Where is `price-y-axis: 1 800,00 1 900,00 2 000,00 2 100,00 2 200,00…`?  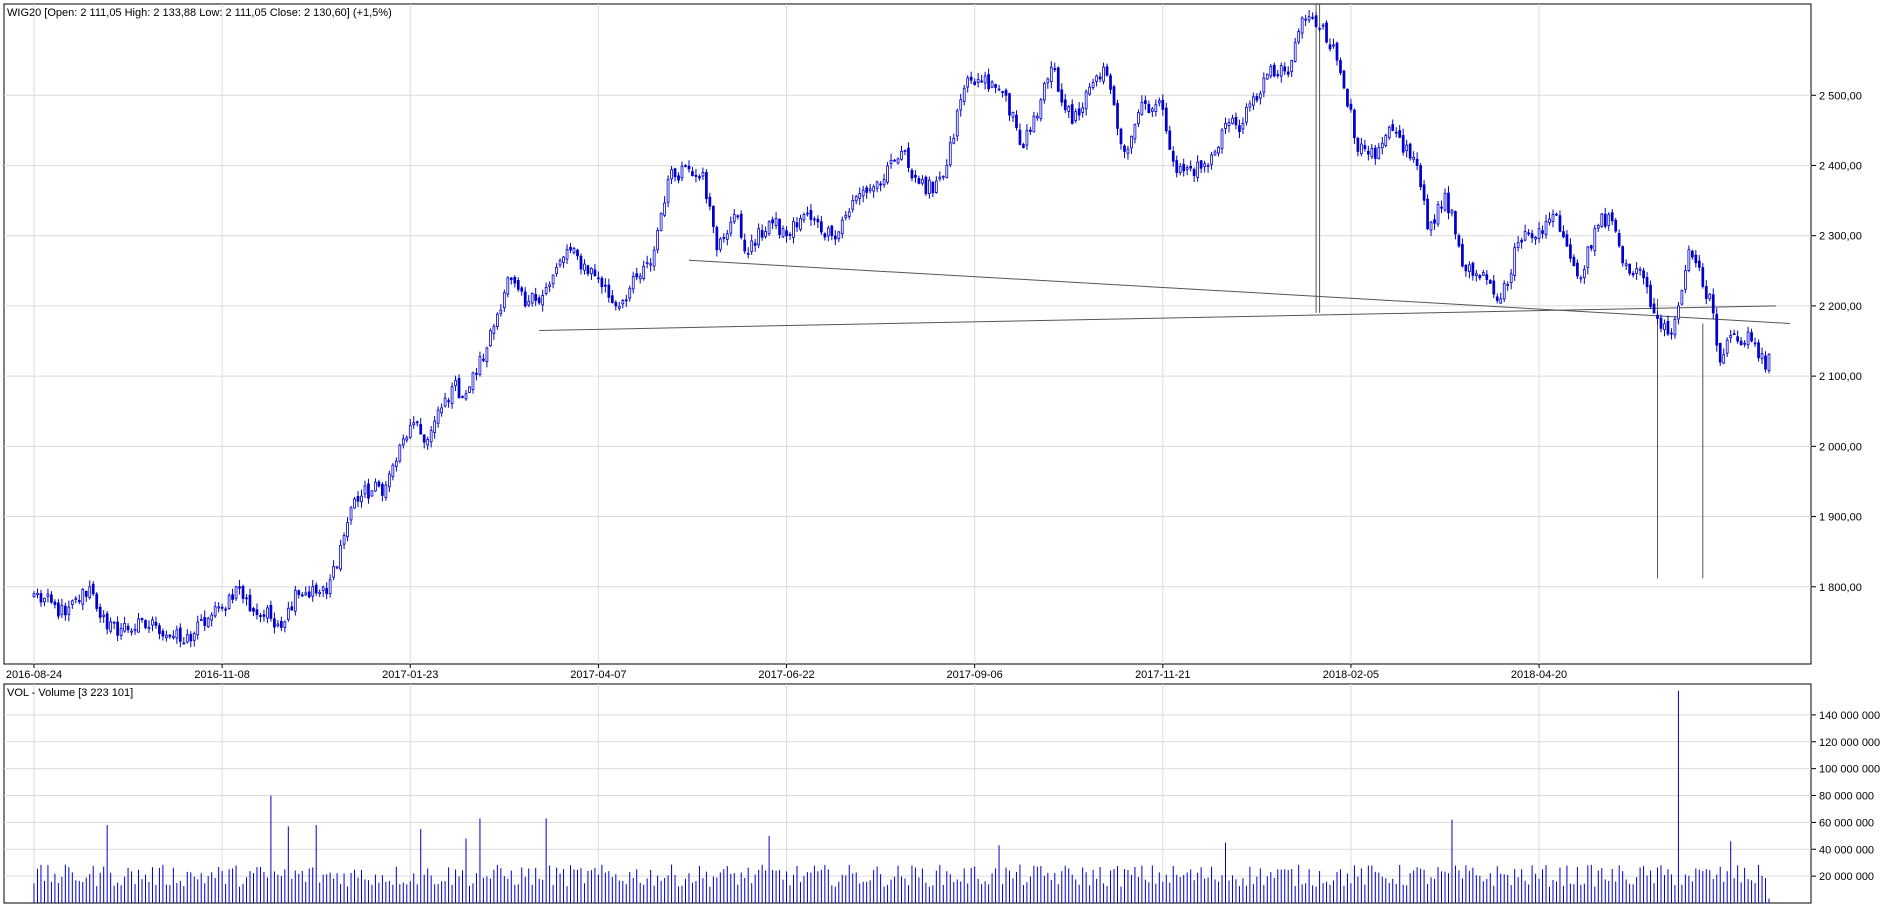 price-y-axis: 1 800,00 1 900,00 2 000,00 2 100,00 2 200,00… is located at coordinates (1836, 342).